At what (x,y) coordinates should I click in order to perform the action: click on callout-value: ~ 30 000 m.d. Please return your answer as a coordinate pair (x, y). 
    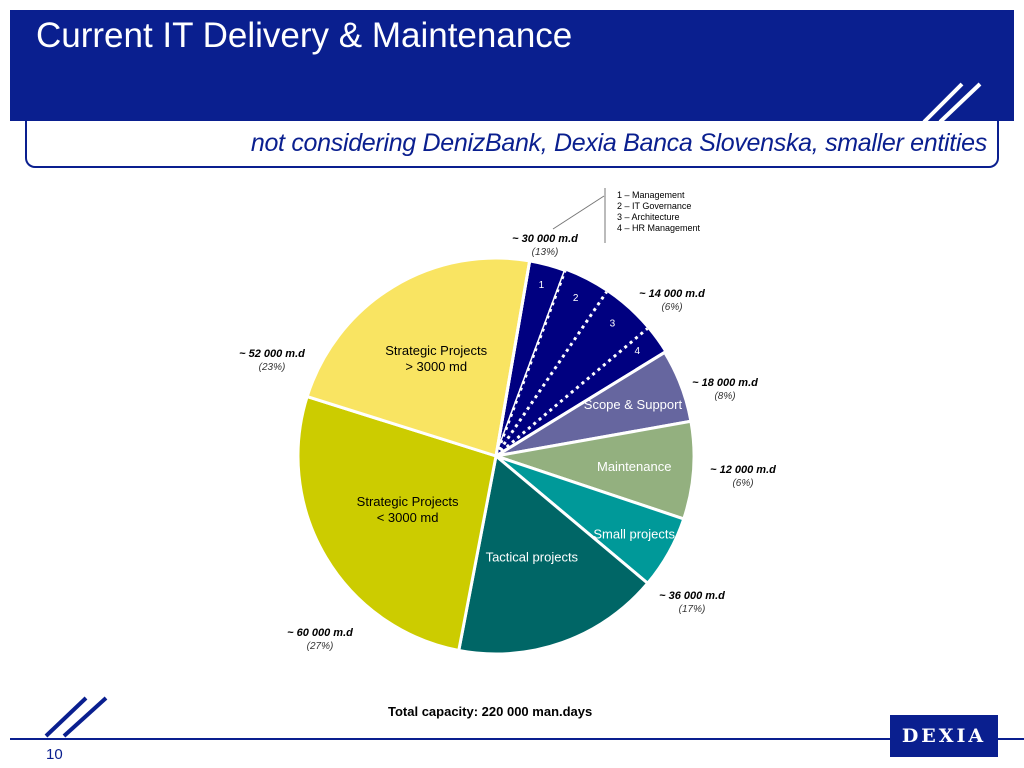
    Looking at the image, I should click on (545, 239).